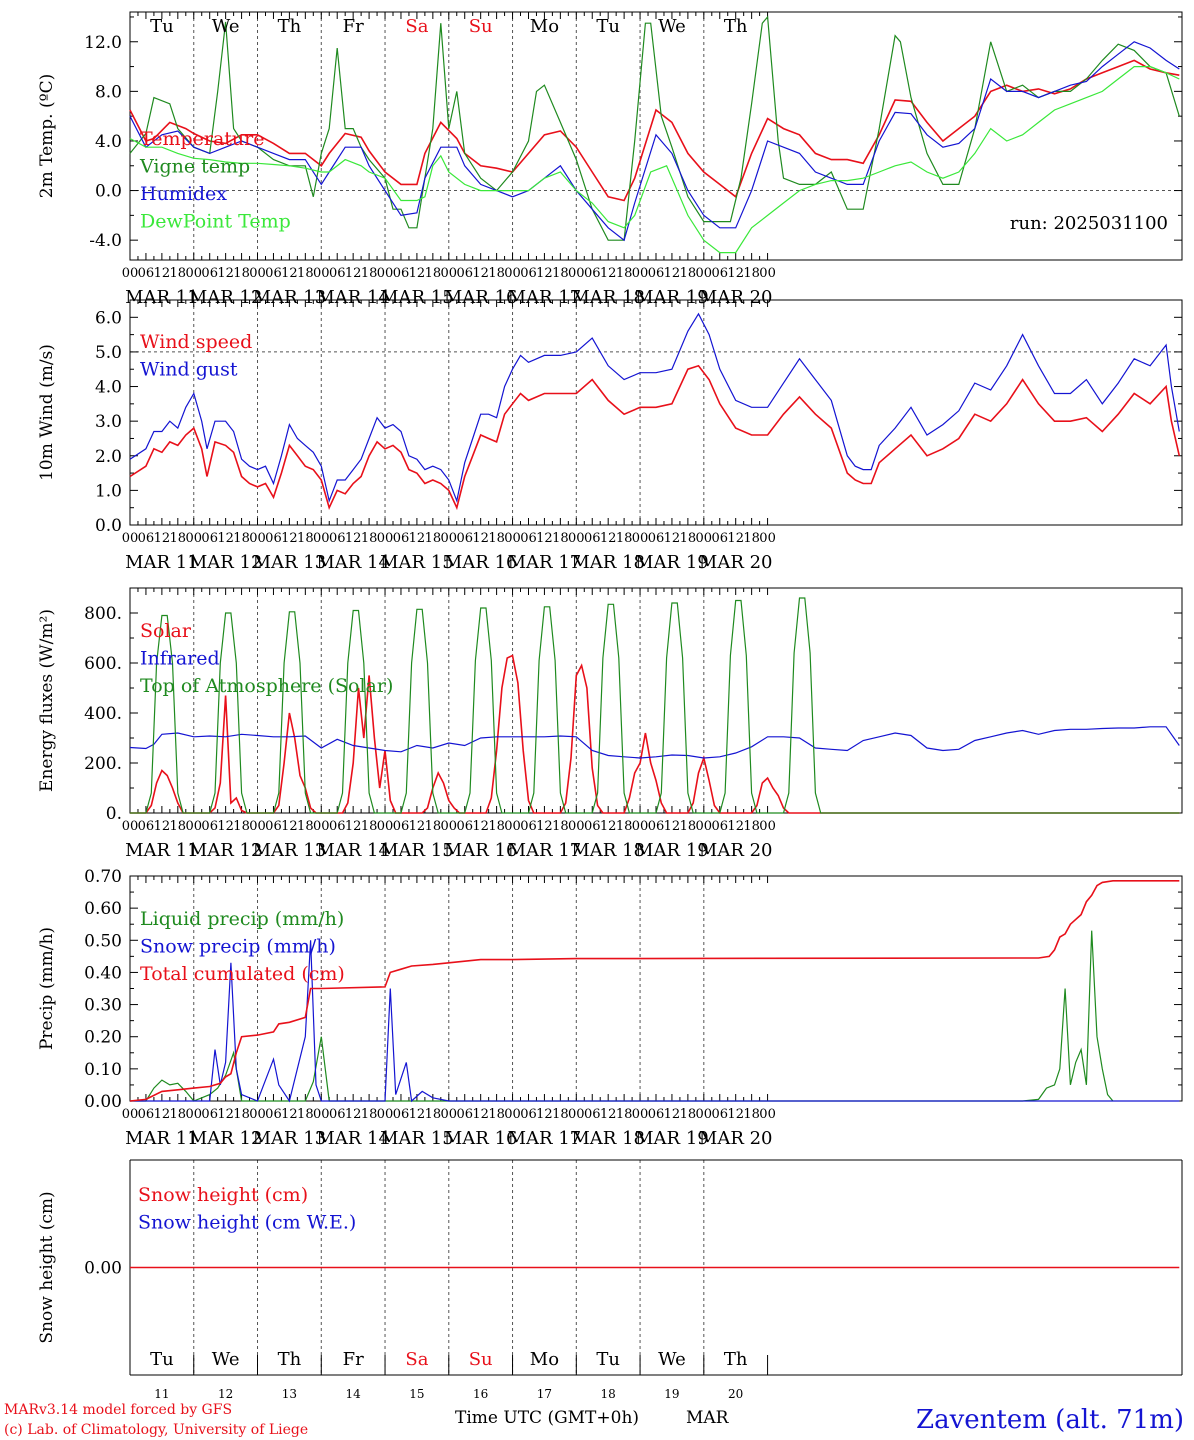 The width and height of the screenshot is (1194, 1440). What do you see at coordinates (103, 43) in the screenshot?
I see `y-tick-label: 12.0` at bounding box center [103, 43].